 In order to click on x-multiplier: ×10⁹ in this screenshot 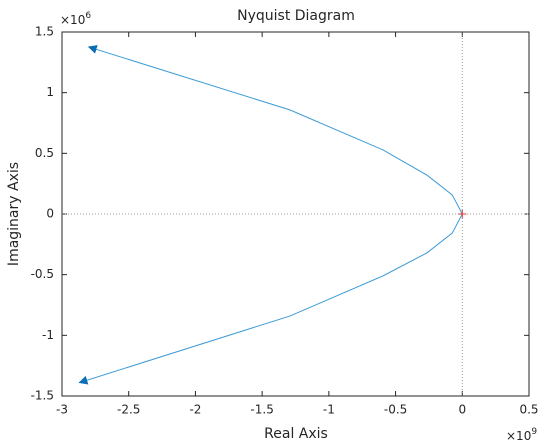, I will do `click(521, 435)`.